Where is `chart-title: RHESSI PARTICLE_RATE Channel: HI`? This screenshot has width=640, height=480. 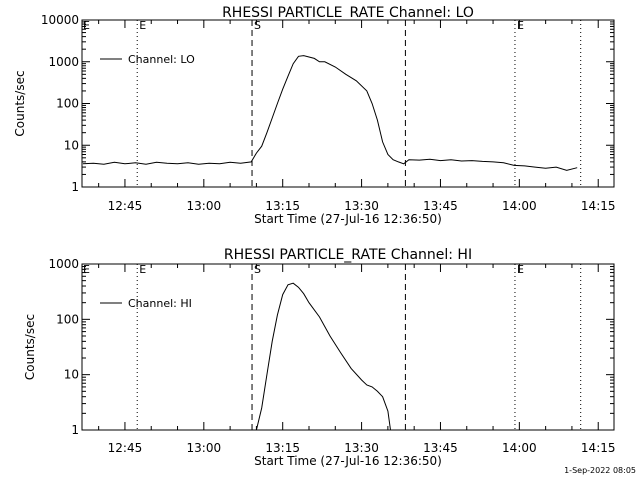 chart-title: RHESSI PARTICLE_RATE Channel: HI is located at coordinates (348, 255).